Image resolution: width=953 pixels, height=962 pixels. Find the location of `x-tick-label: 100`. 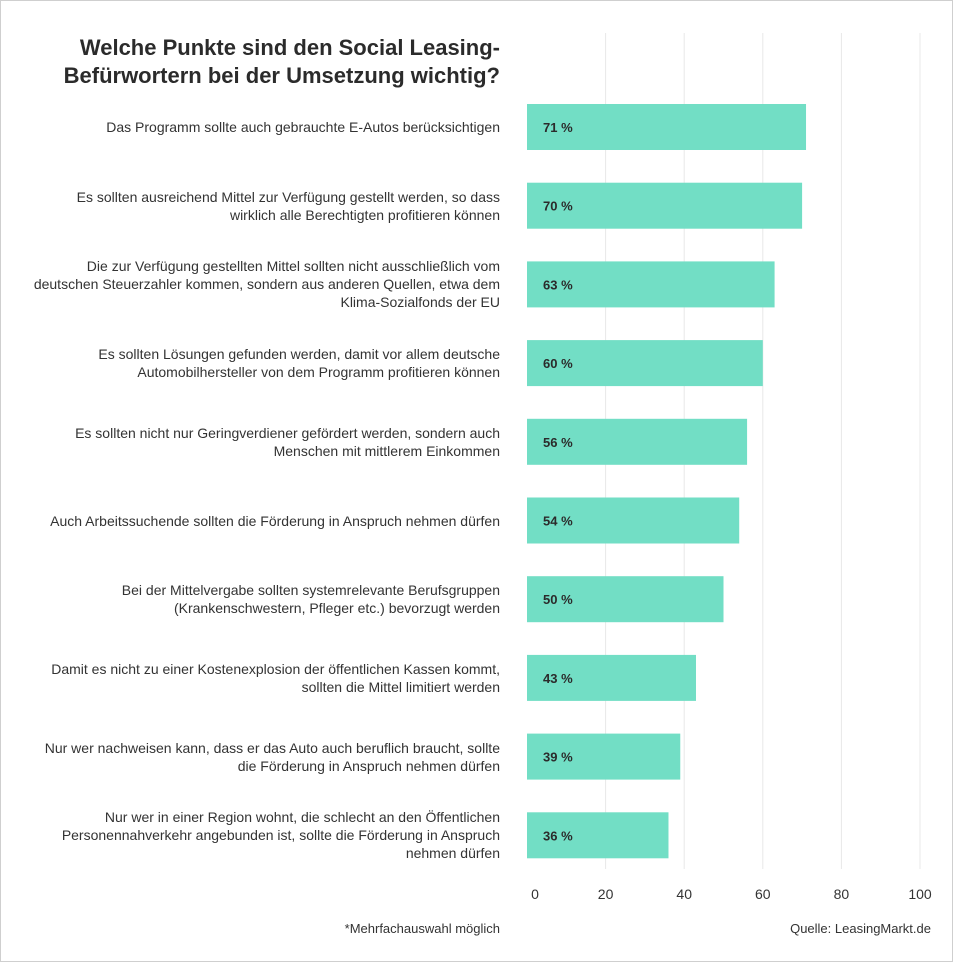

x-tick-label: 100 is located at coordinates (920, 894).